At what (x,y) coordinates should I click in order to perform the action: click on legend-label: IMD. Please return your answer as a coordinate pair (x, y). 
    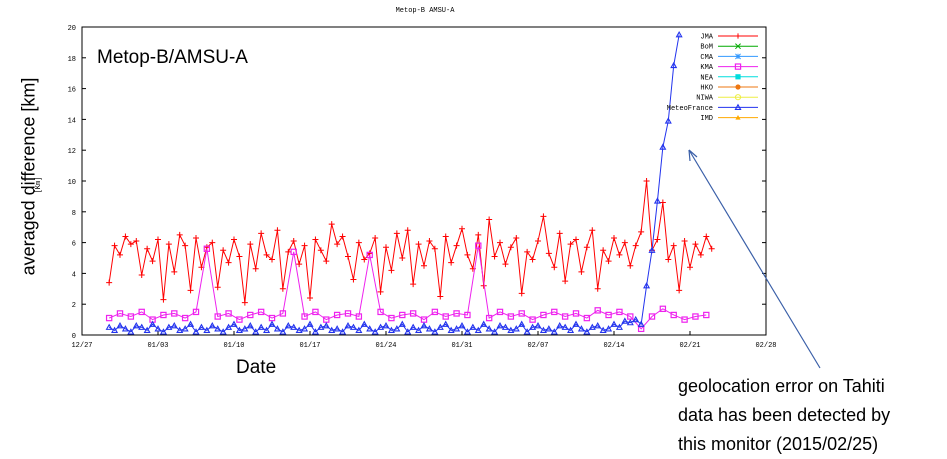
    Looking at the image, I should click on (706, 119).